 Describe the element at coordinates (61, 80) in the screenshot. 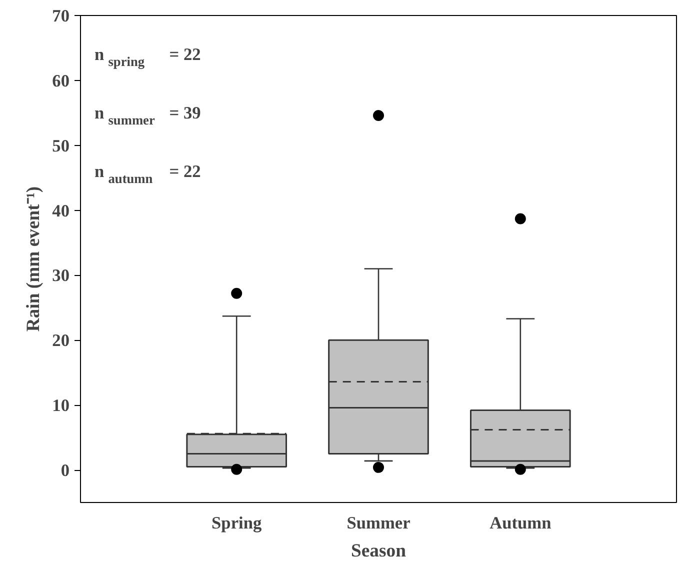

I see `y-tick-label: 60` at that location.